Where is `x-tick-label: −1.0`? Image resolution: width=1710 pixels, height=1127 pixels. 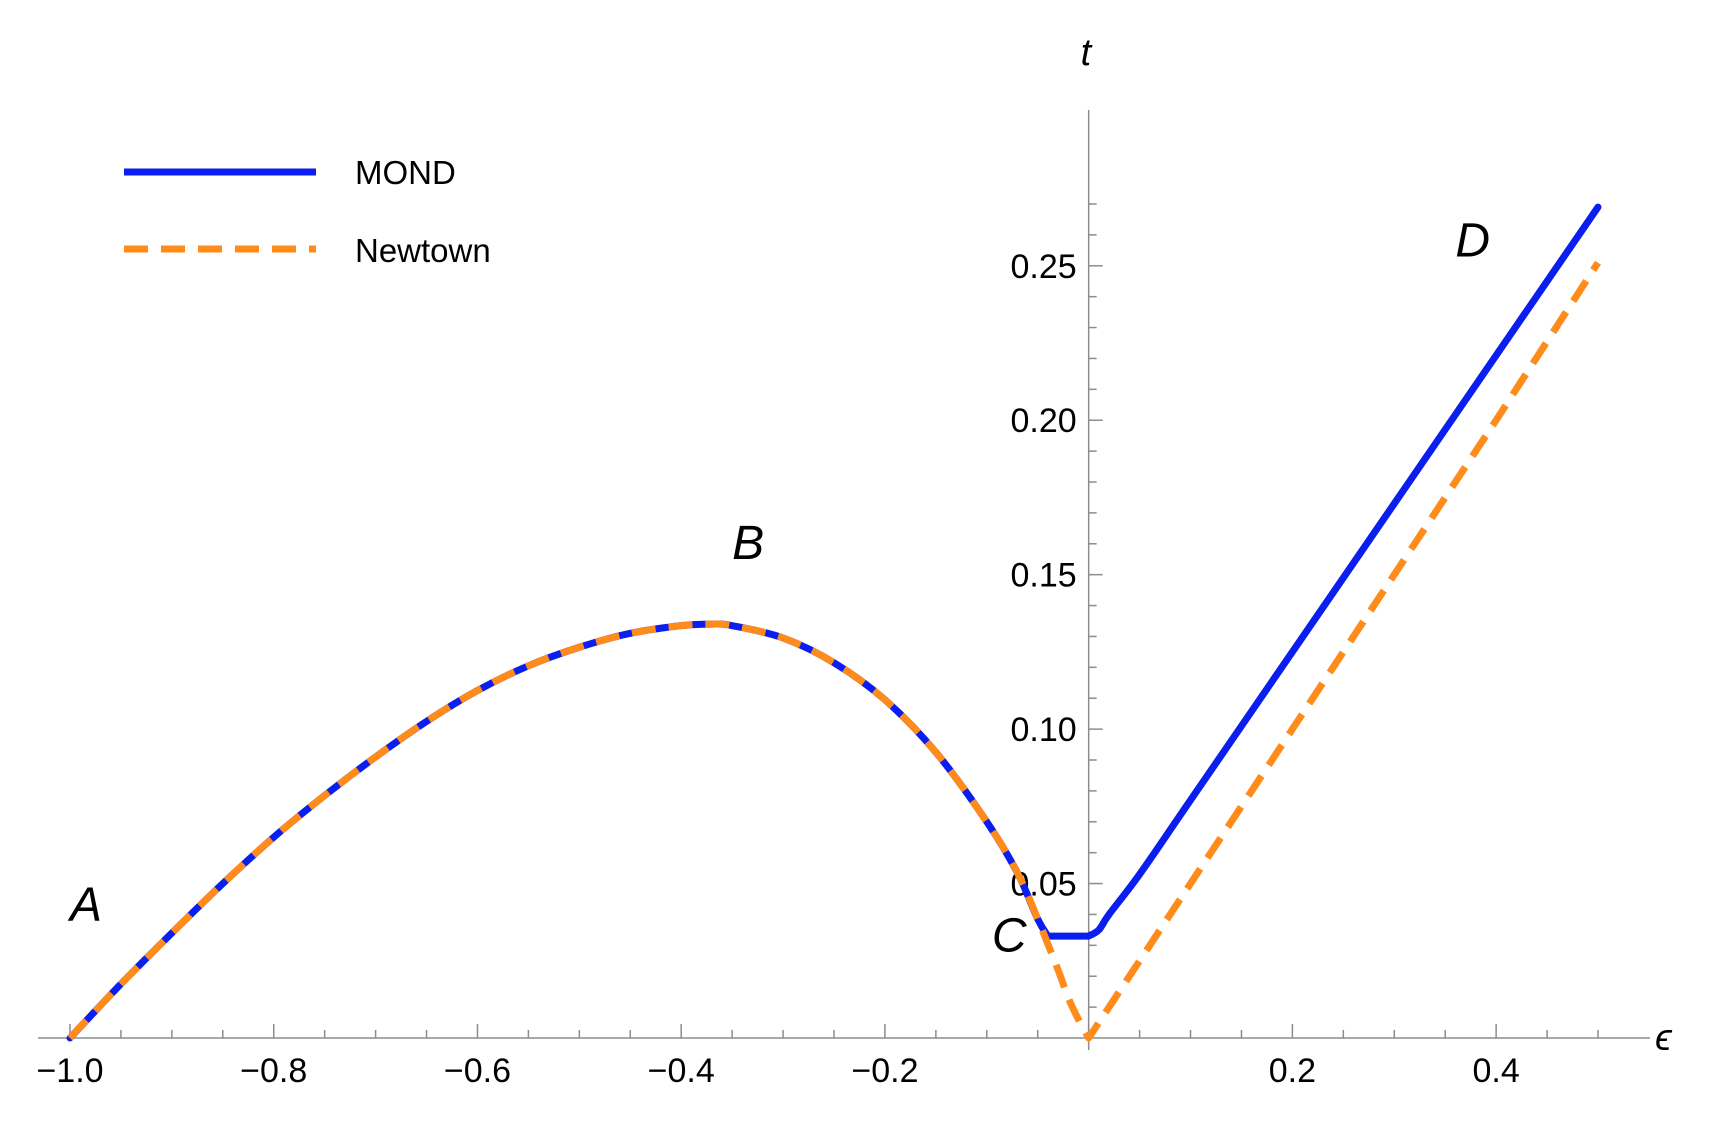
x-tick-label: −1.0 is located at coordinates (69, 1071).